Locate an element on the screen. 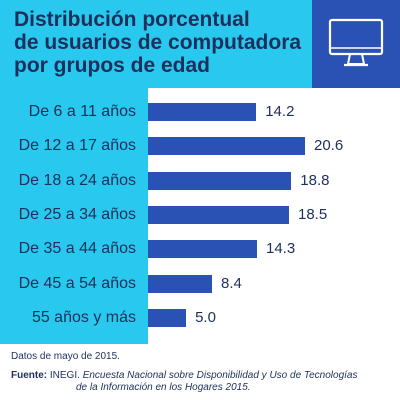 The width and height of the screenshot is (400, 400). value-label: 14.3 is located at coordinates (280, 249).